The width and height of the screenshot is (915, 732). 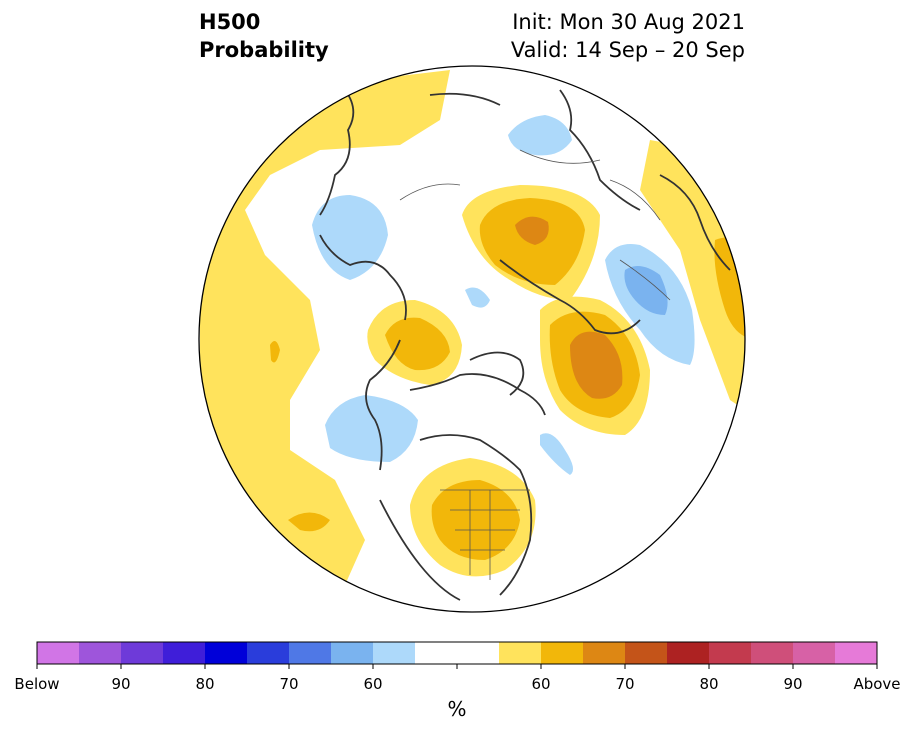 What do you see at coordinates (36, 684) in the screenshot?
I see `colorbar-tick-label: Below` at bounding box center [36, 684].